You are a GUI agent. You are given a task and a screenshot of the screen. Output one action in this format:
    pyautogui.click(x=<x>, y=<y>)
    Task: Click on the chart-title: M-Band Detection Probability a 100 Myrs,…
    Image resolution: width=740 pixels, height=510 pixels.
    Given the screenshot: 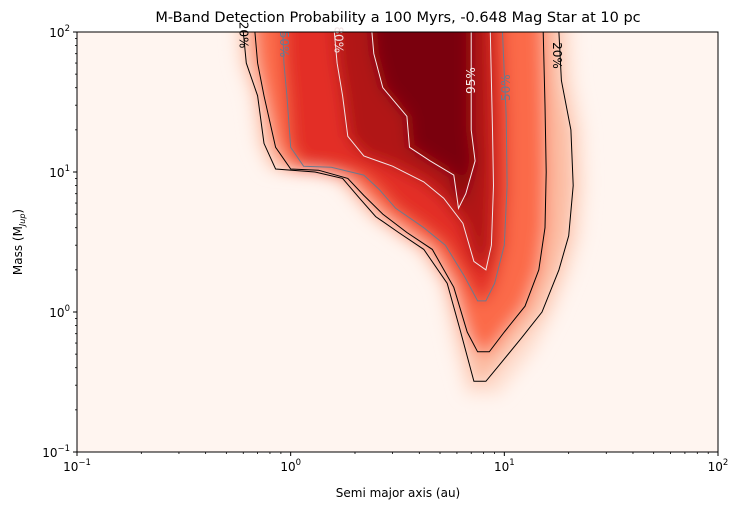 What is the action you would take?
    pyautogui.click(x=397, y=18)
    